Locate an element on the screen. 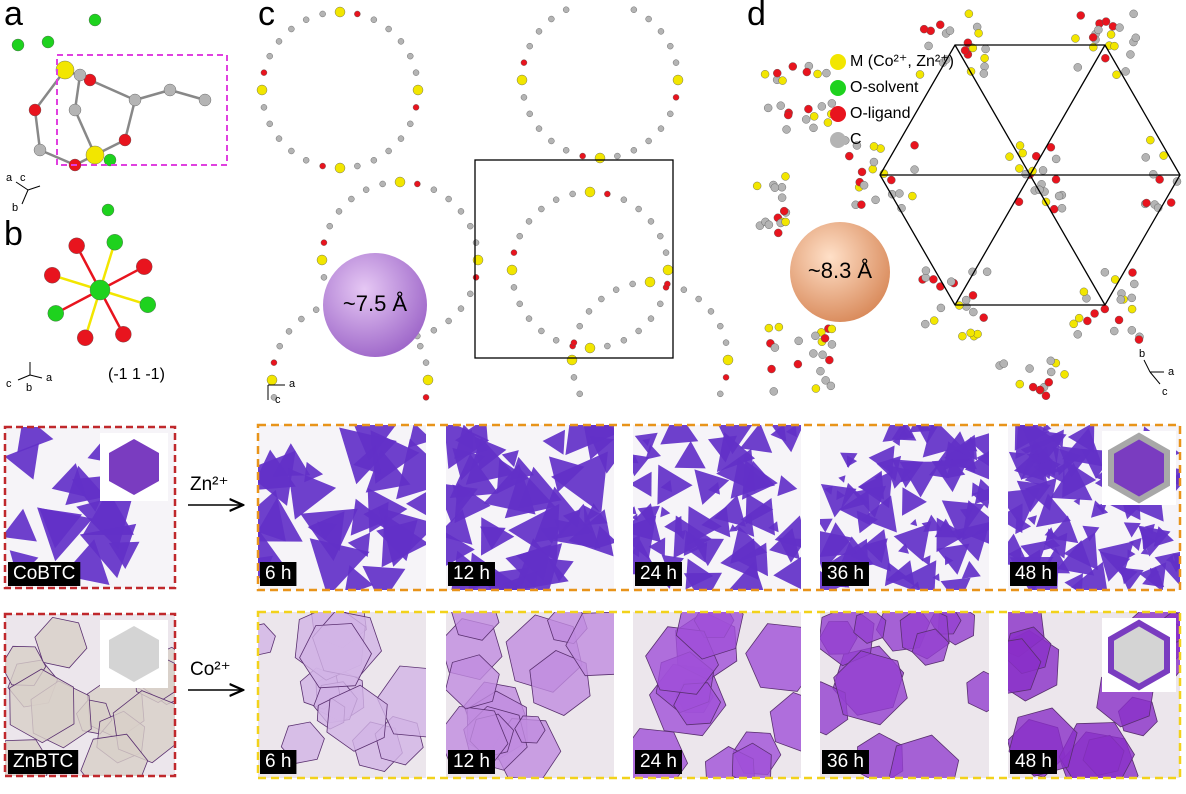 Image resolution: width=1186 pixels, height=794 pixels. time-label: 6 h is located at coordinates (278, 573).